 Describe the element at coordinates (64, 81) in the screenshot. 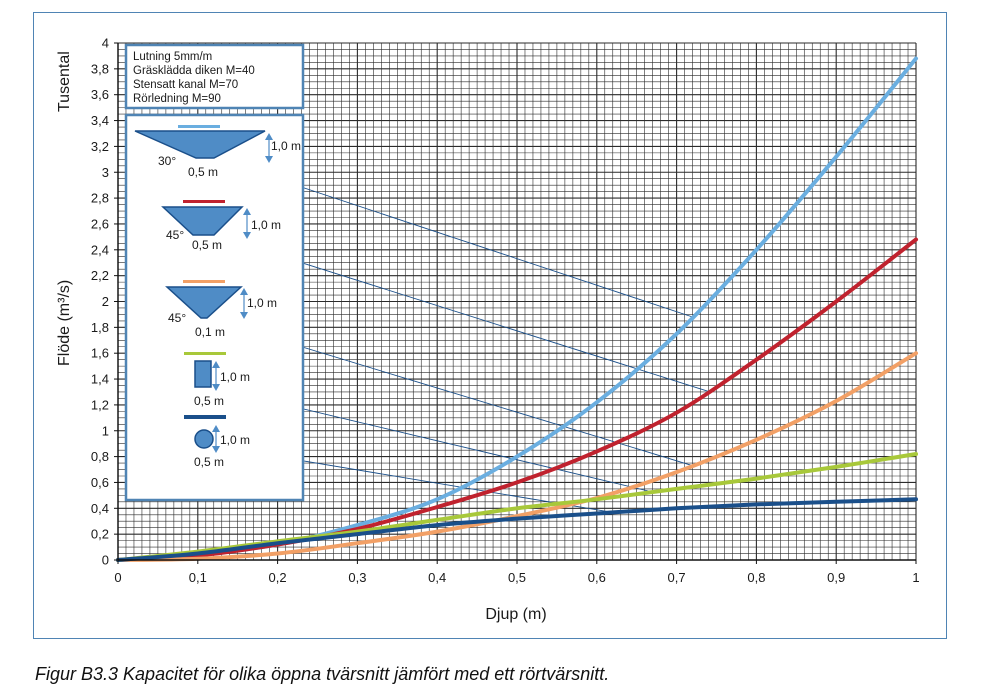

I see `y-multiplier-label: Tusental` at that location.